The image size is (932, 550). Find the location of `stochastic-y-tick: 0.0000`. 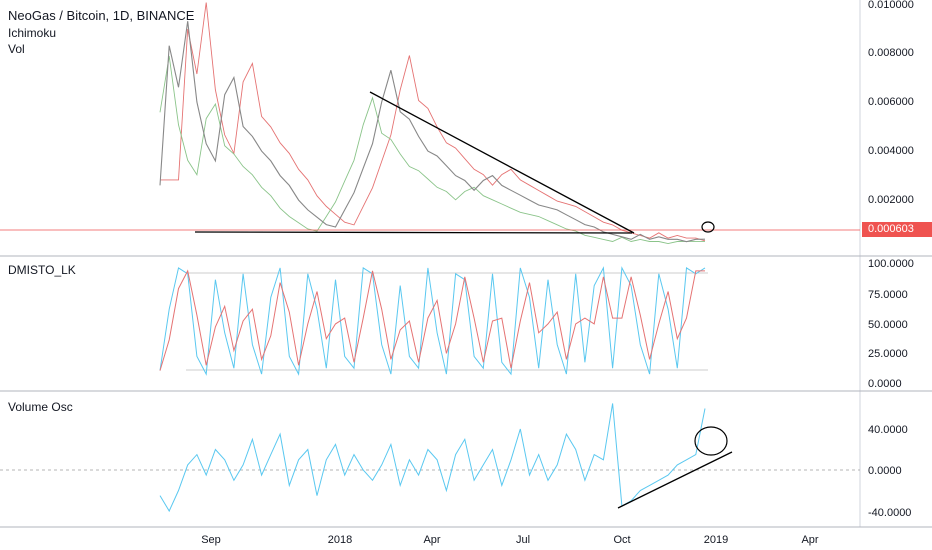

stochastic-y-tick: 0.0000 is located at coordinates (885, 384).